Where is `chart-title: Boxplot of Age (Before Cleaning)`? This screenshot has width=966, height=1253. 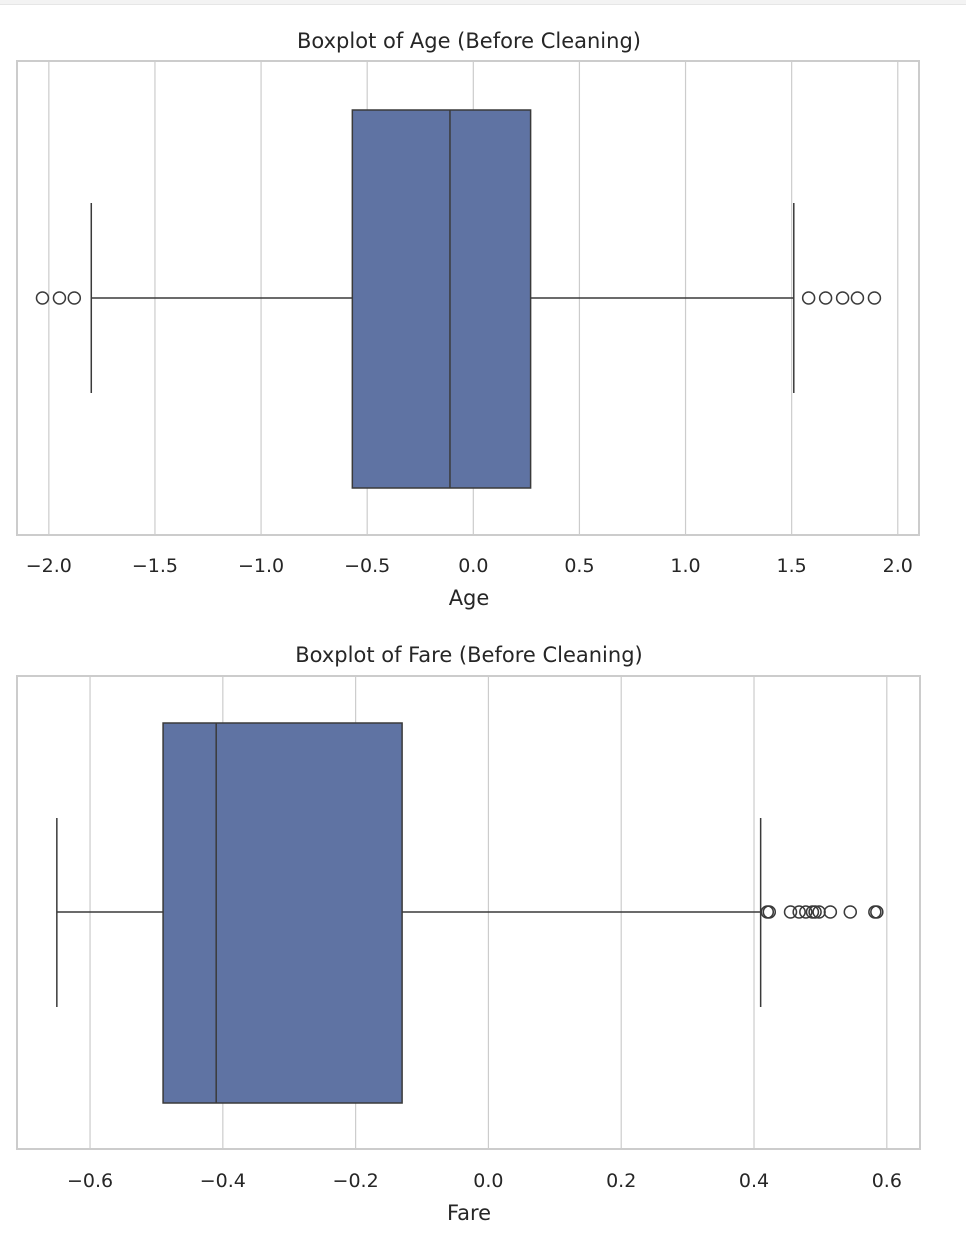 chart-title: Boxplot of Age (Before Cleaning) is located at coordinates (469, 41).